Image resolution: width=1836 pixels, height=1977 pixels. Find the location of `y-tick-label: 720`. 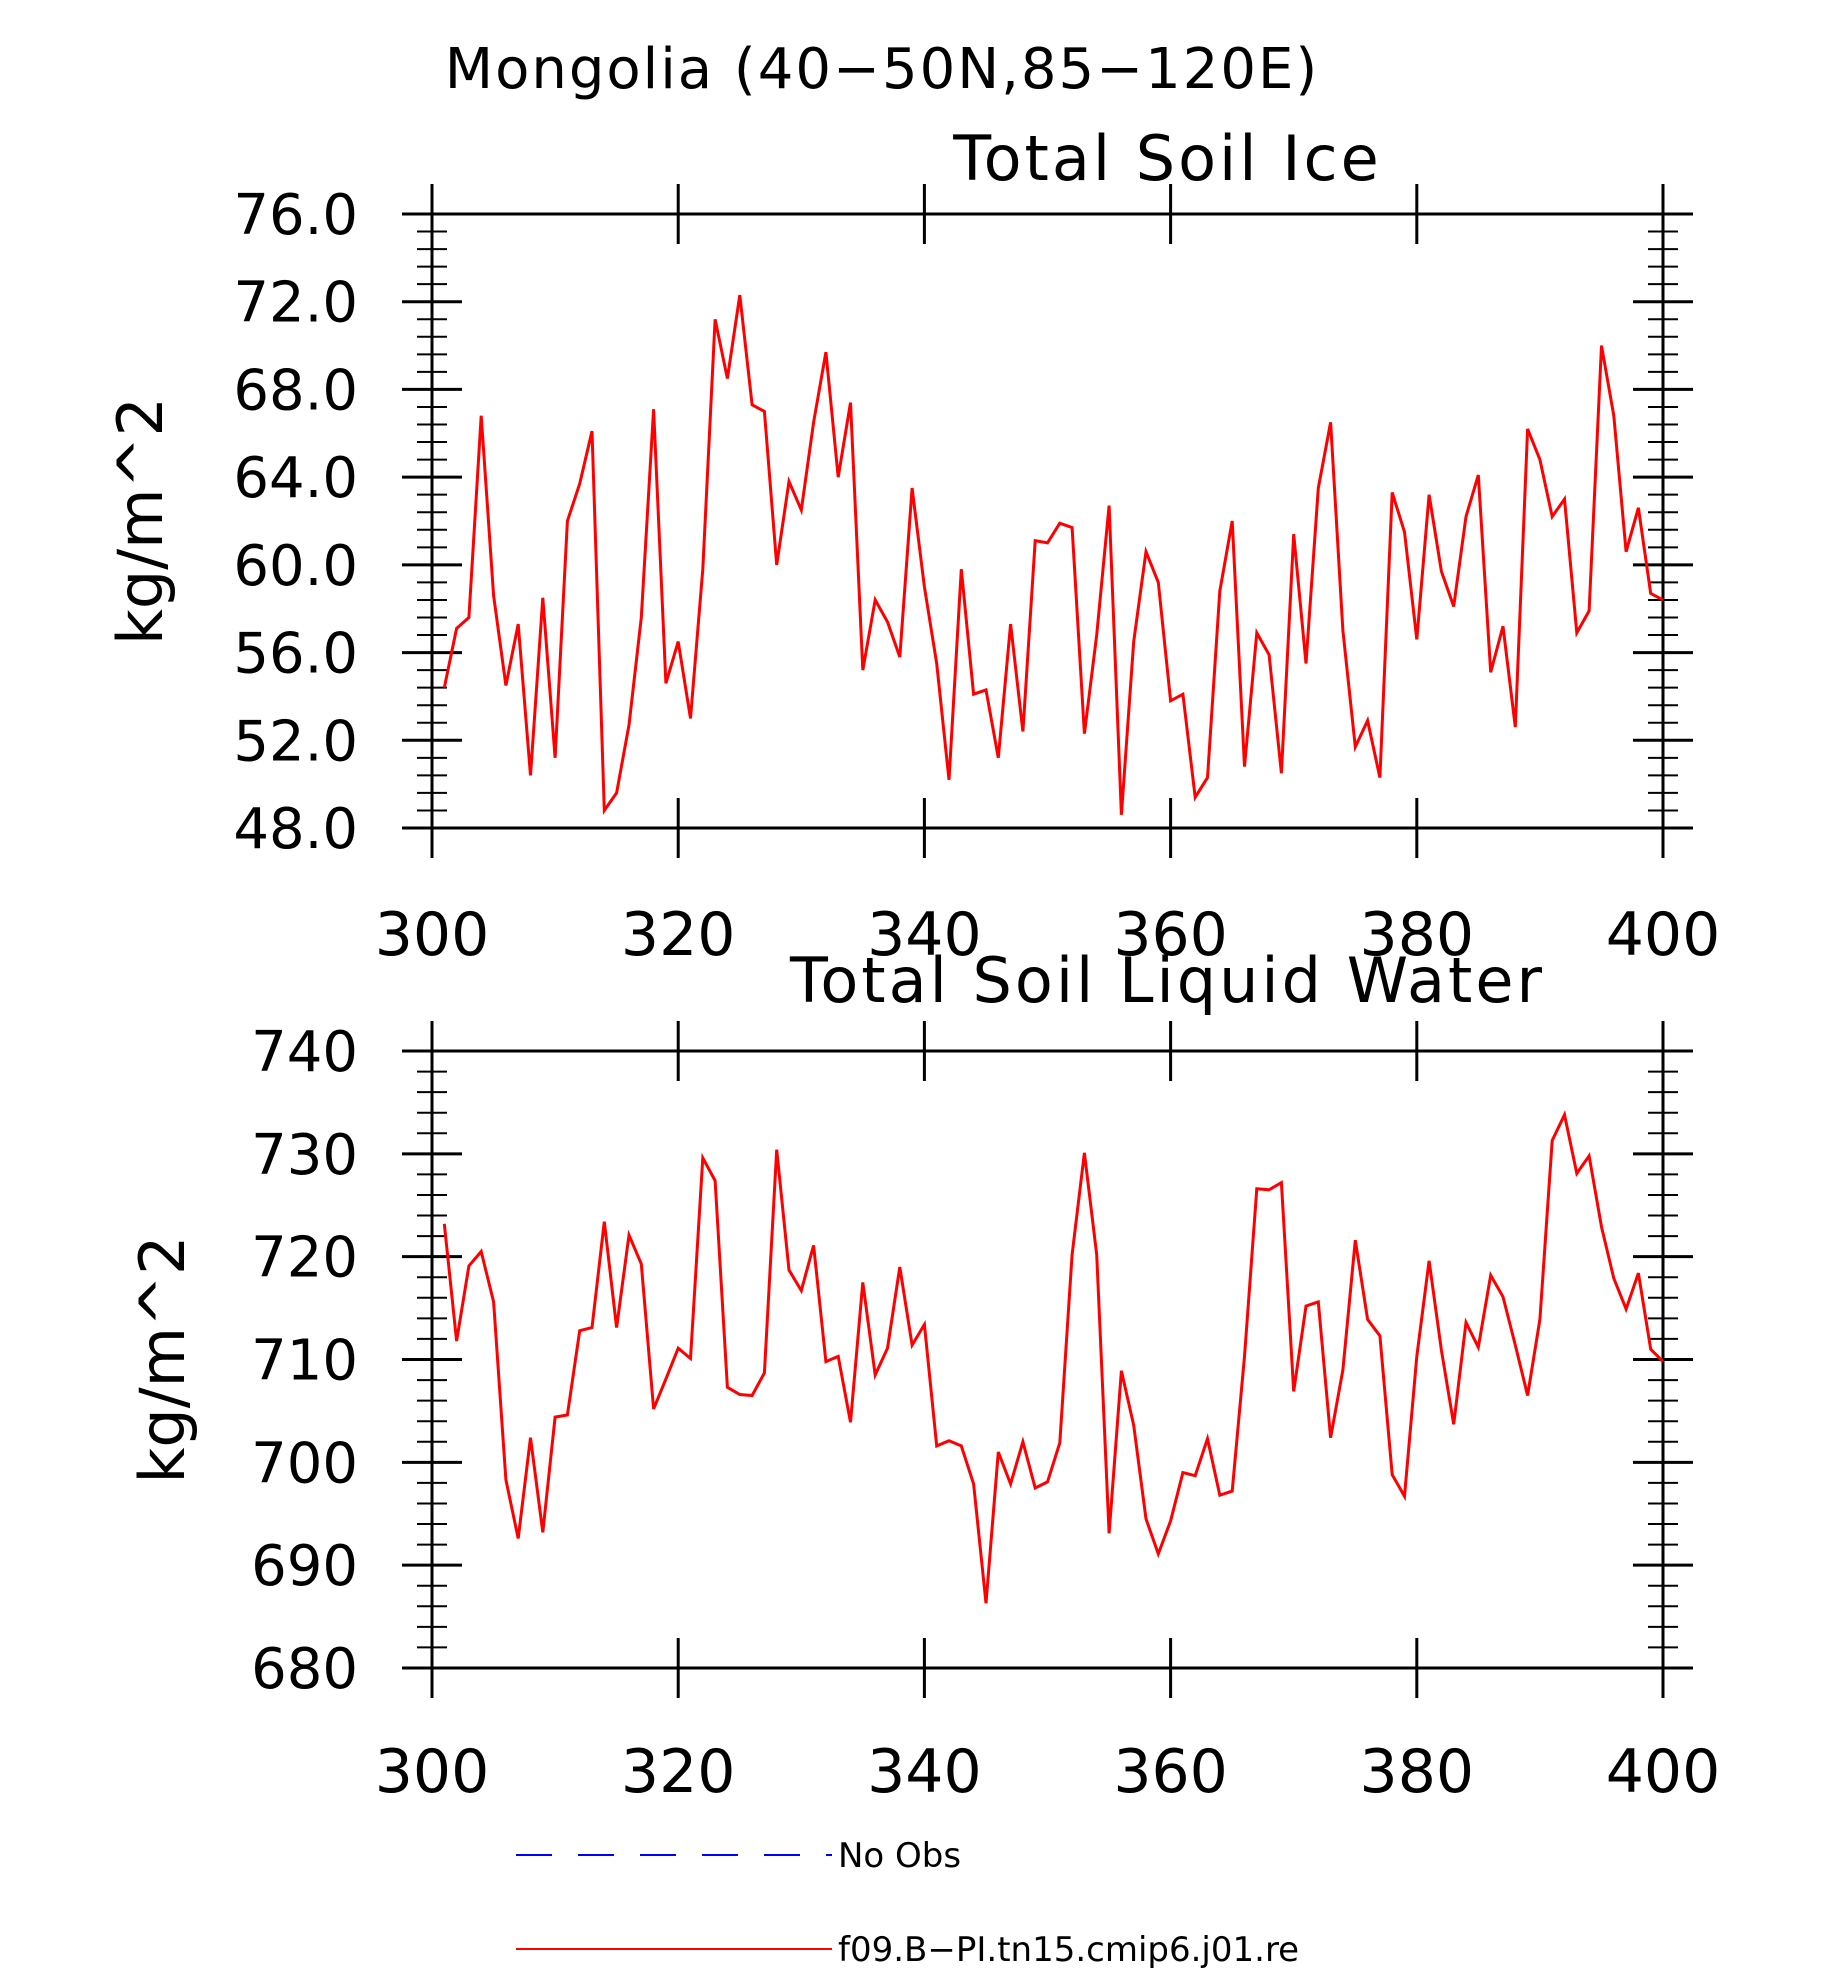

y-tick-label: 720 is located at coordinates (304, 1258).